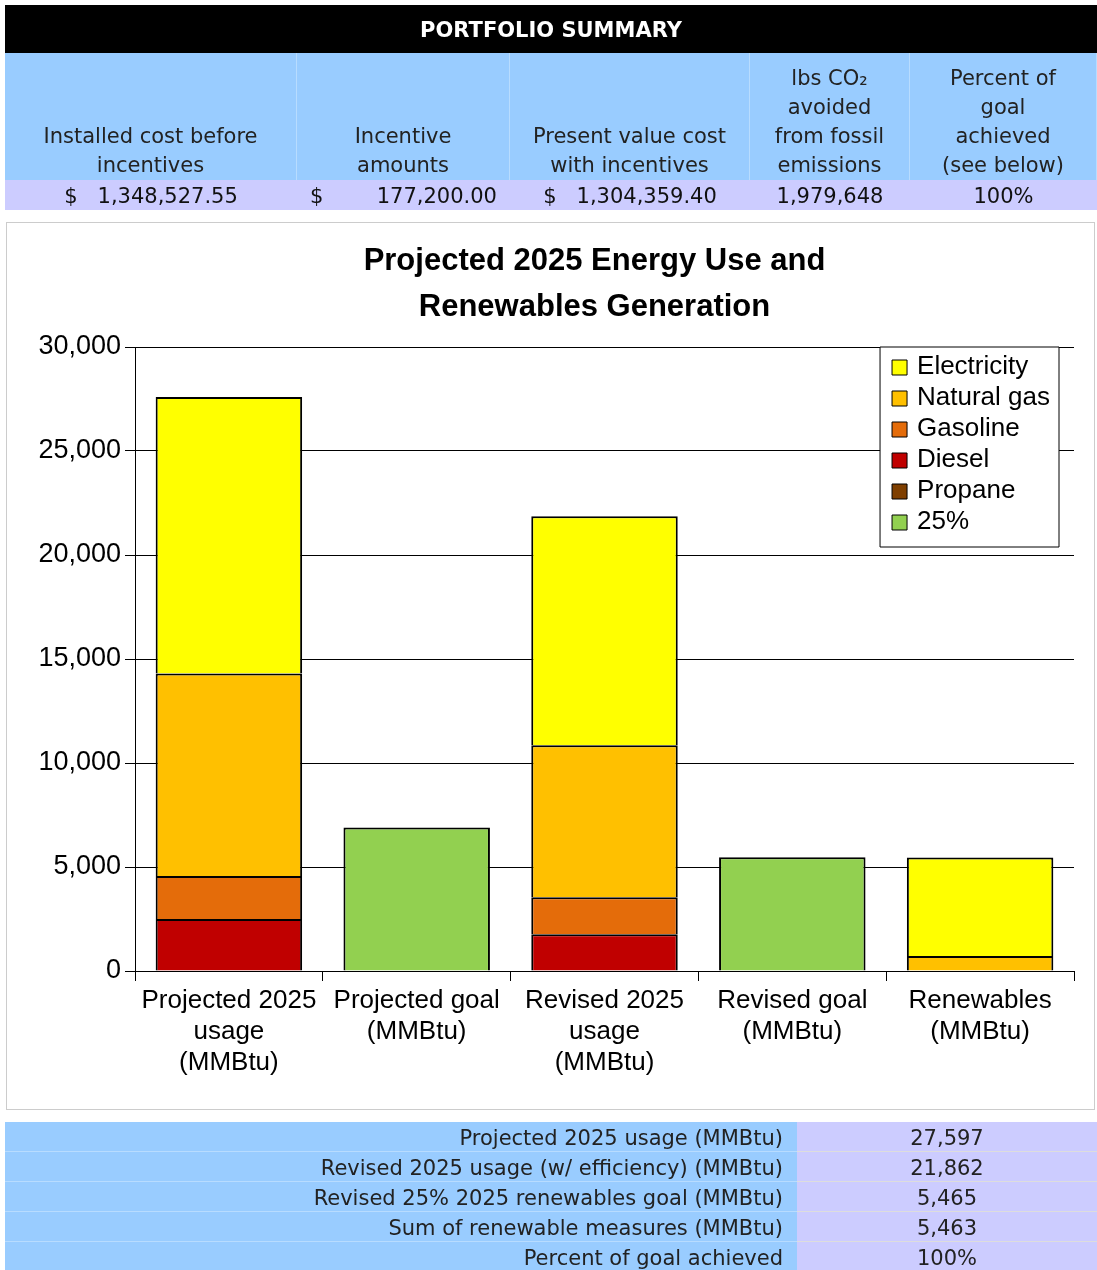 Image resolution: width=1097 pixels, height=1270 pixels. Describe the element at coordinates (947, 1198) in the screenshot. I see `text: 5,465` at that location.